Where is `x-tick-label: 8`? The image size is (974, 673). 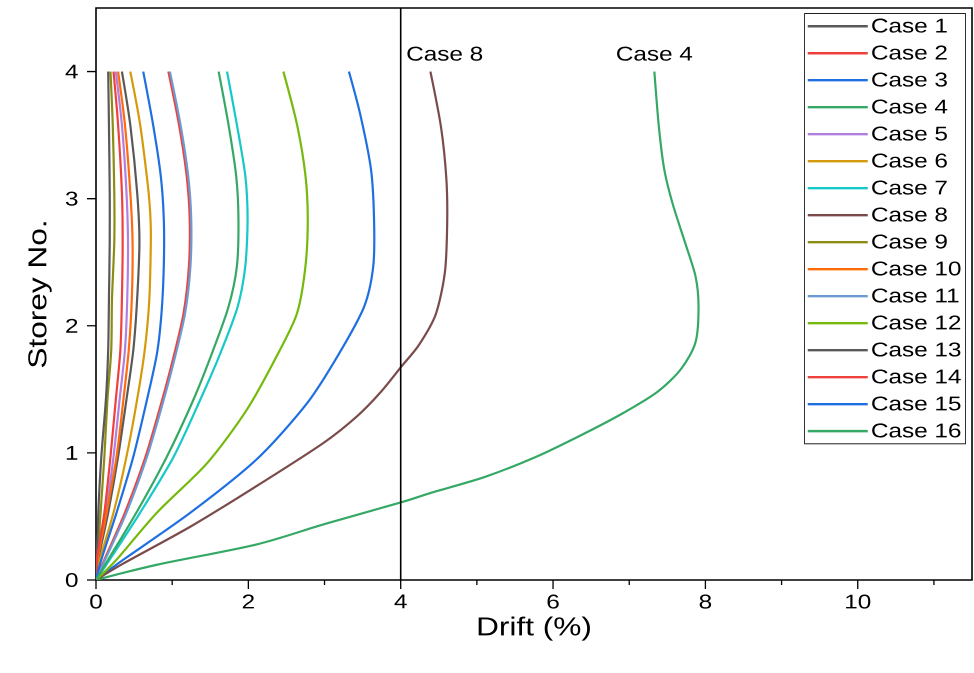 x-tick-label: 8 is located at coordinates (706, 601).